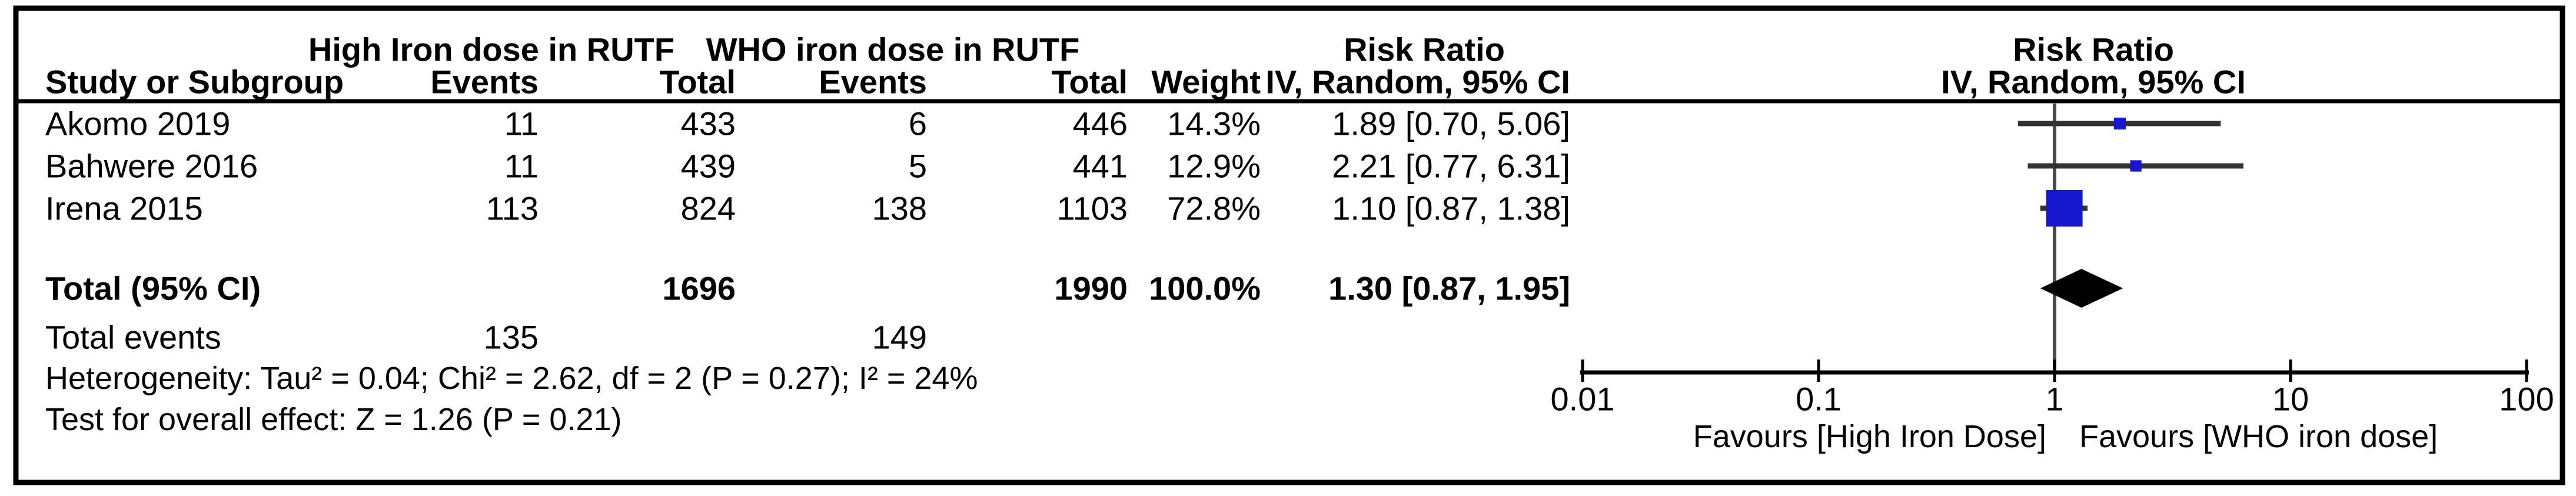 Image resolution: width=2576 pixels, height=496 pixels. Describe the element at coordinates (151, 167) in the screenshot. I see `study-label: Bahwere 2016` at that location.